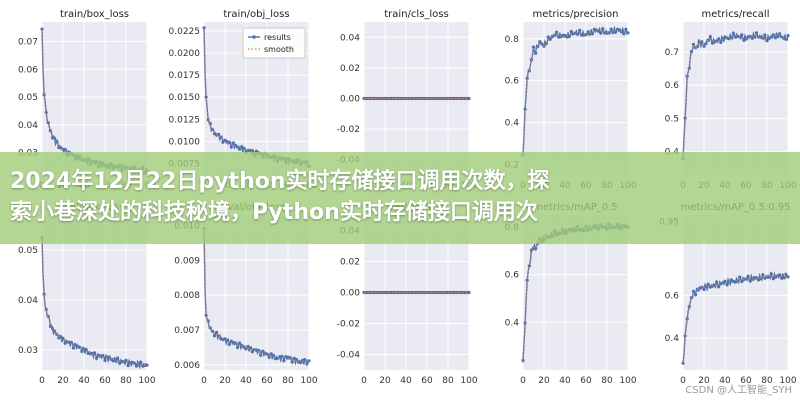  I want to click on subplot-title: train/obj_loss, so click(256, 14).